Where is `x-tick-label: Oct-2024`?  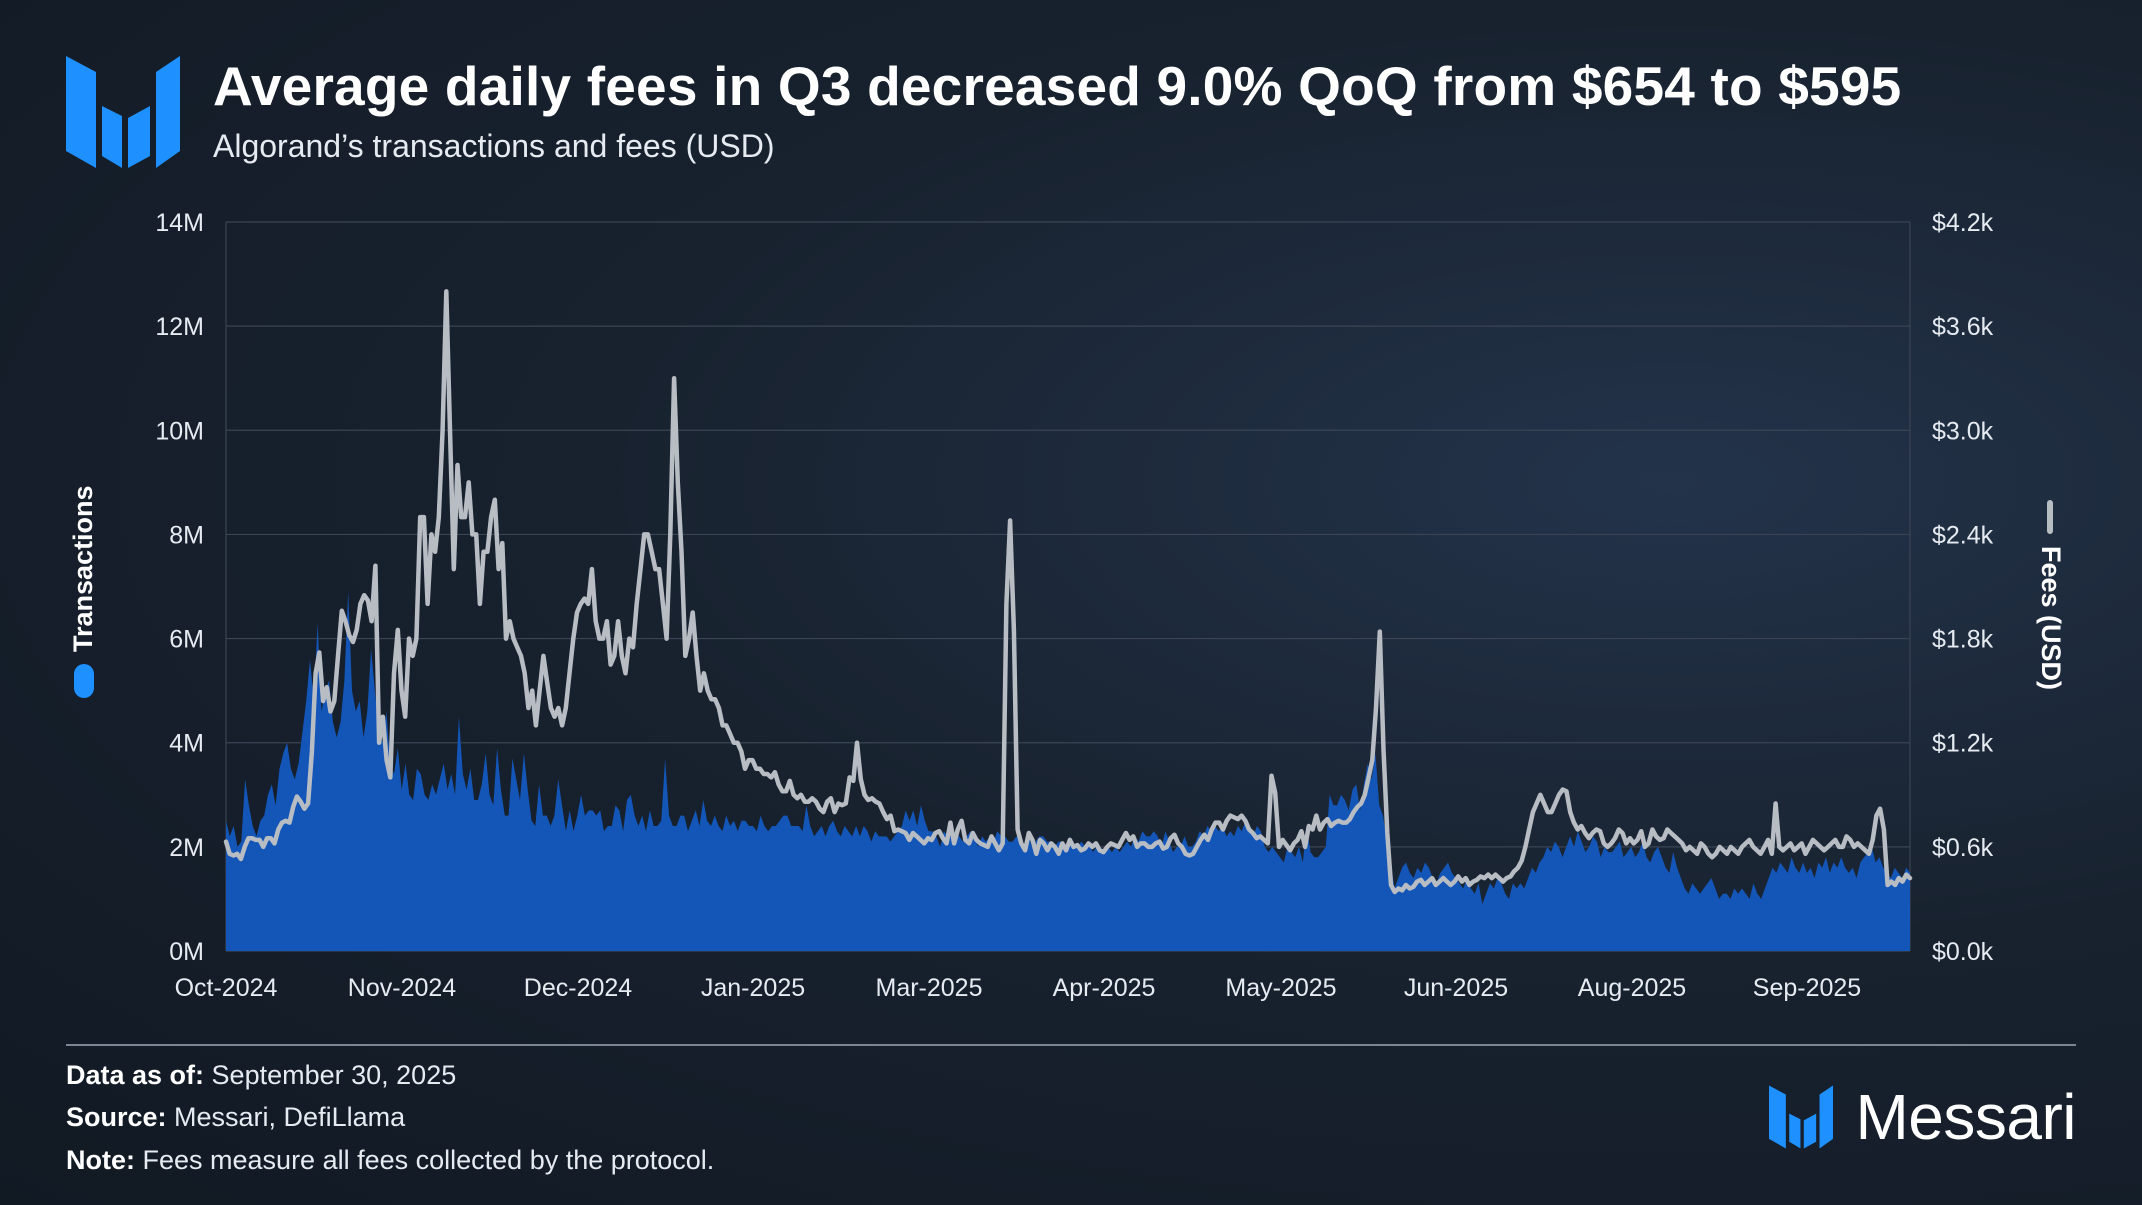
x-tick-label: Oct-2024 is located at coordinates (226, 988).